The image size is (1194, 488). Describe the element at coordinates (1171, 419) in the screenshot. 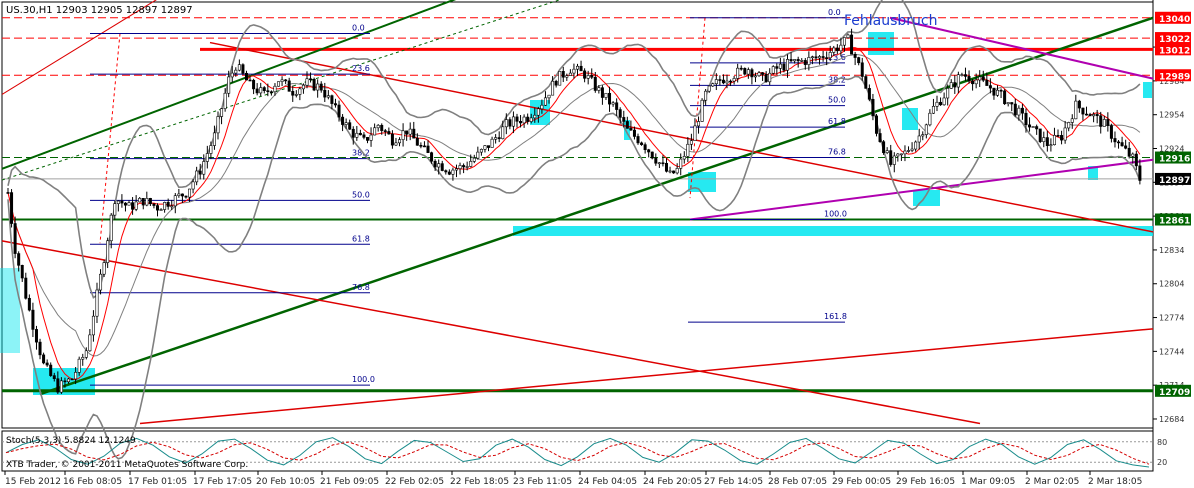

I see `price-axis-label: 12684` at that location.